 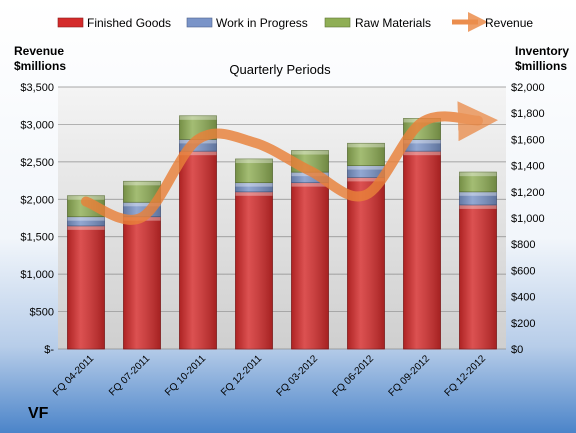 What do you see at coordinates (39, 51) in the screenshot?
I see `left-axis-title-line1: Revenue` at bounding box center [39, 51].